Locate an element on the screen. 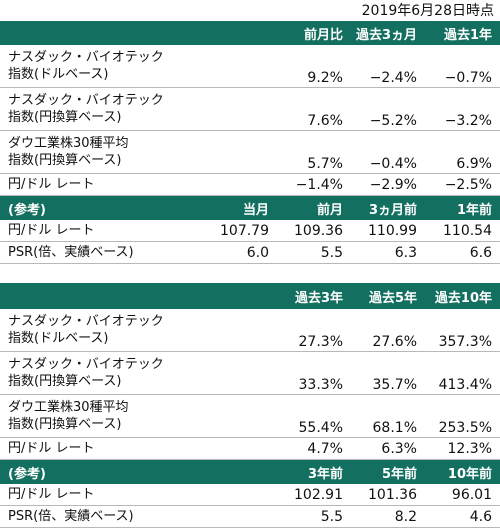 Image resolution: width=500 pixels, height=528 pixels. table-cell: 12.3% is located at coordinates (462, 448).